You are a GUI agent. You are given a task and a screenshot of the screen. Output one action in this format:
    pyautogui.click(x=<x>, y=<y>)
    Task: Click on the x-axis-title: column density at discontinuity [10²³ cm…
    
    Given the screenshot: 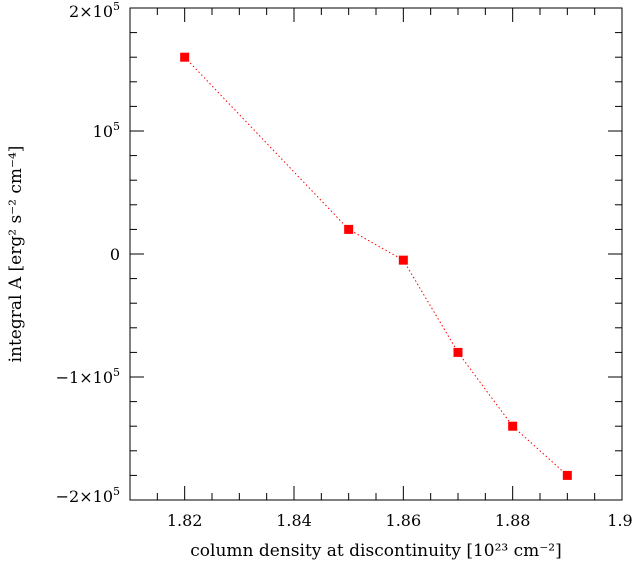 What is the action you would take?
    pyautogui.click(x=375, y=551)
    